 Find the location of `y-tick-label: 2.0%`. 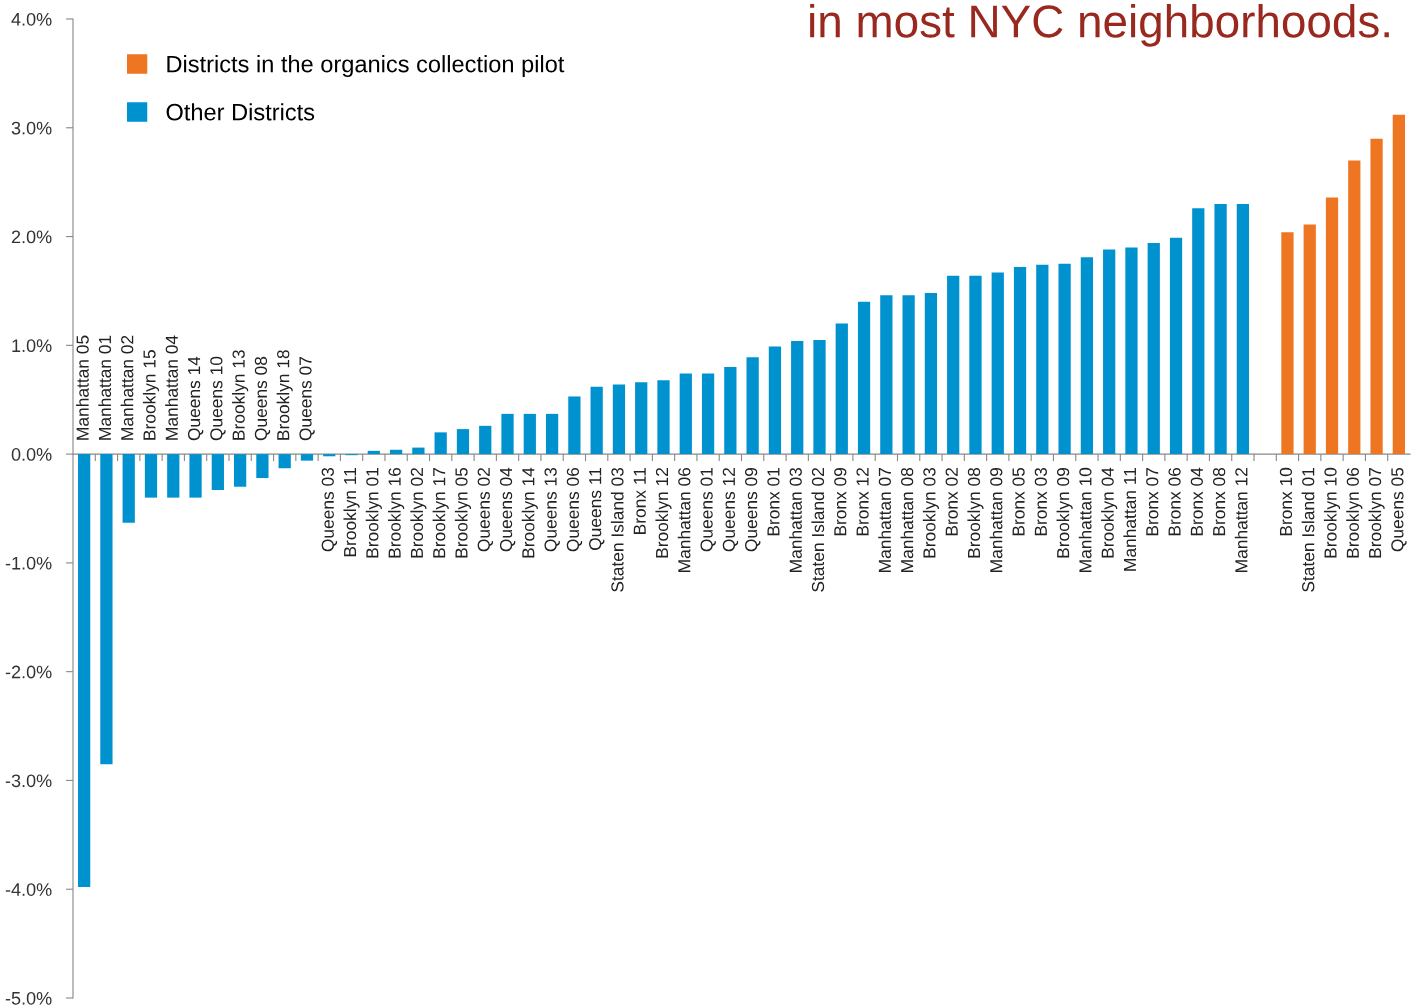

y-tick-label: 2.0% is located at coordinates (31, 237).